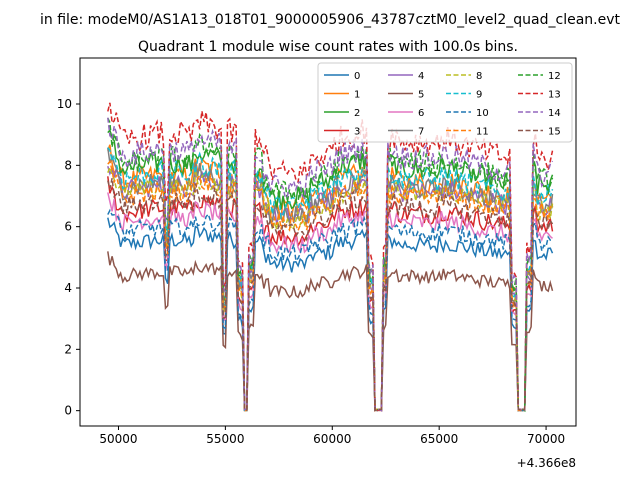 The height and width of the screenshot is (484, 640). I want to click on legend-label-15: 15, so click(554, 132).